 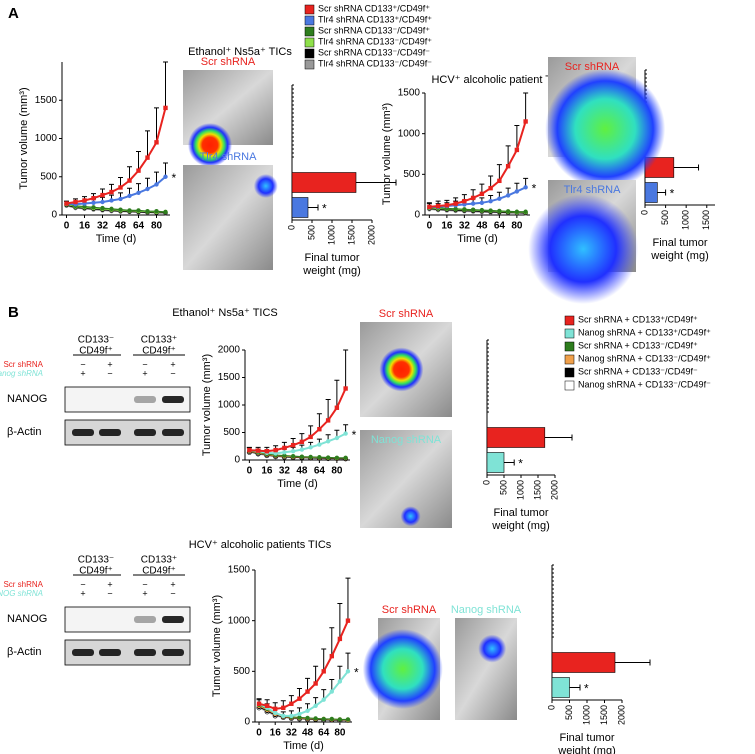 What do you see at coordinates (387, 154) in the screenshot?
I see `y-axis-label: Tumor volume (mm³)` at bounding box center [387, 154].